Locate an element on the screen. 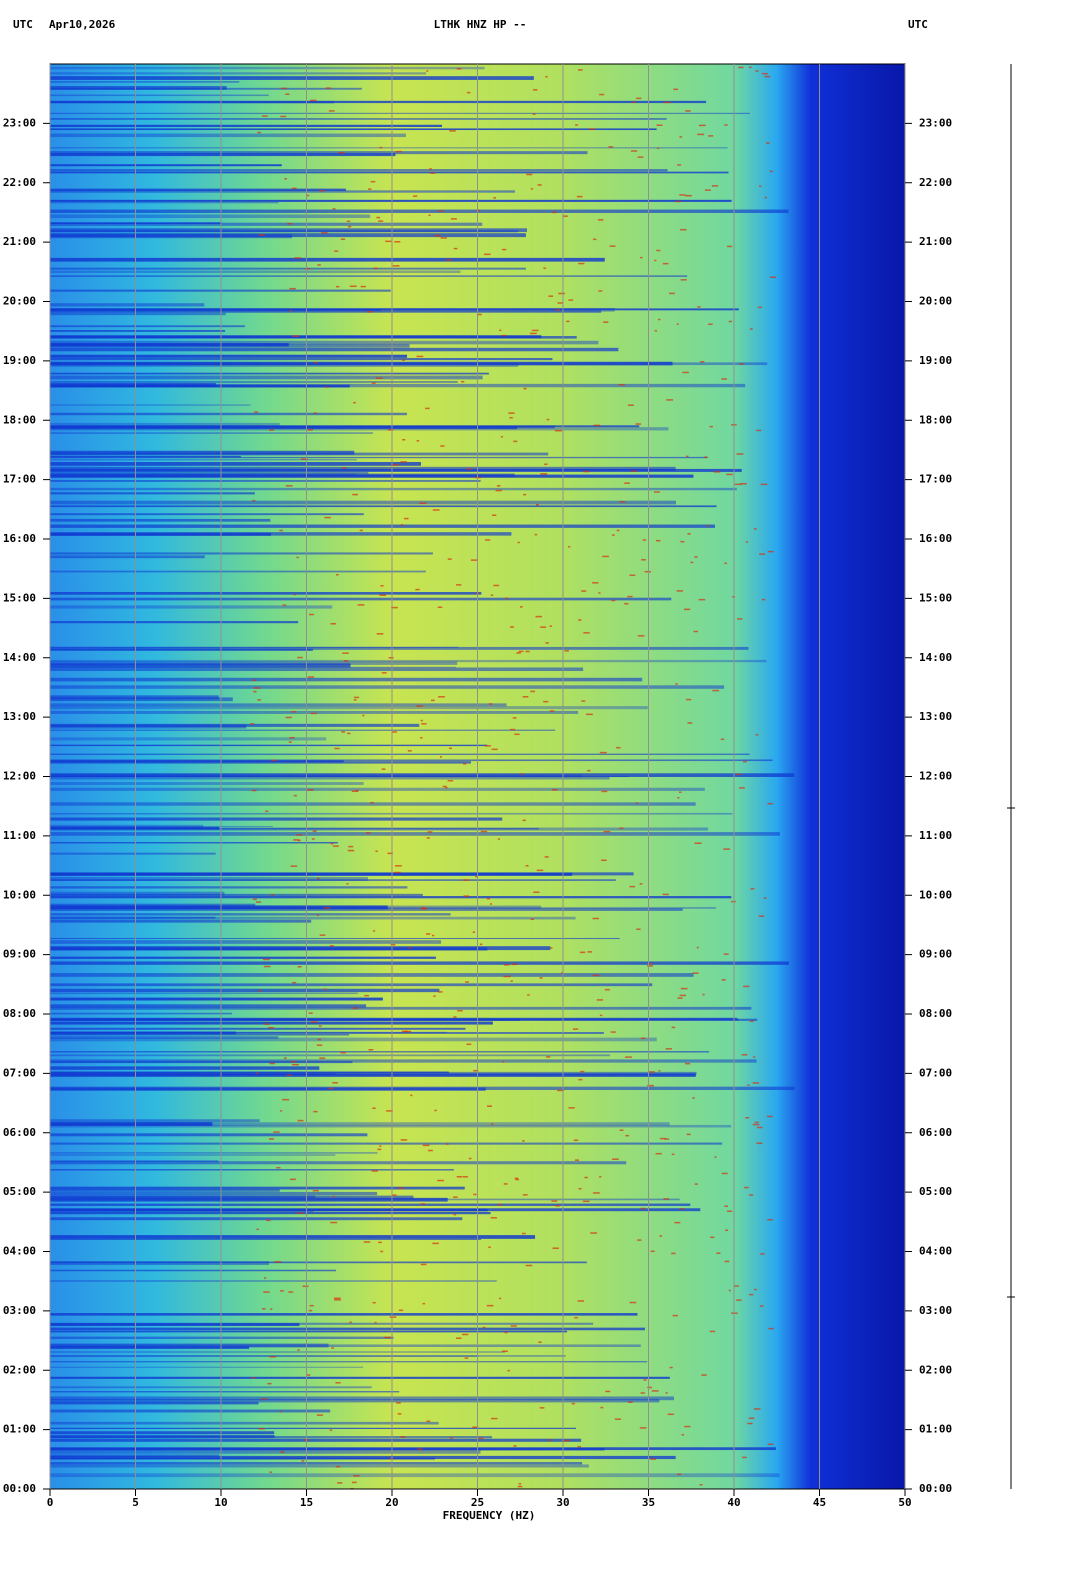 This screenshot has width=1066, height=1584. y-tick-label-left: 14:00 is located at coordinates (19, 657).